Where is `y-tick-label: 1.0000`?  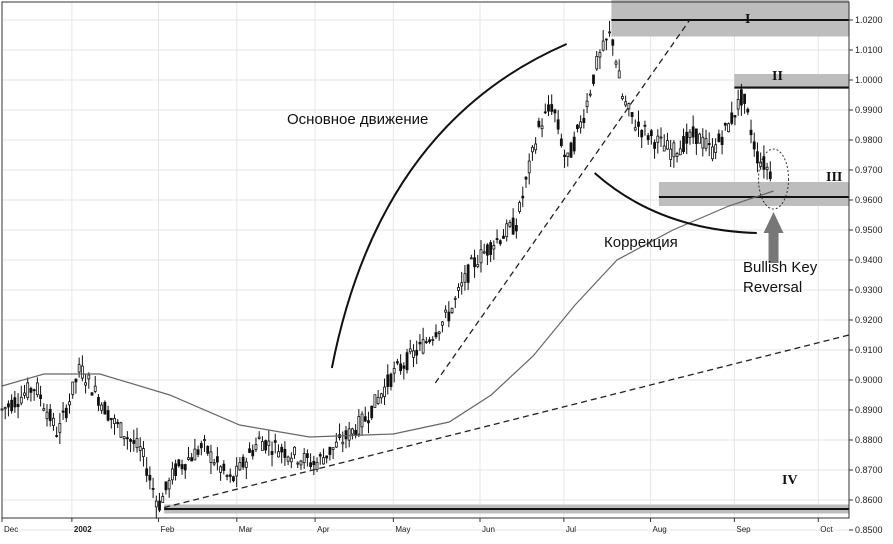 y-tick-label: 1.0000 is located at coordinates (869, 80).